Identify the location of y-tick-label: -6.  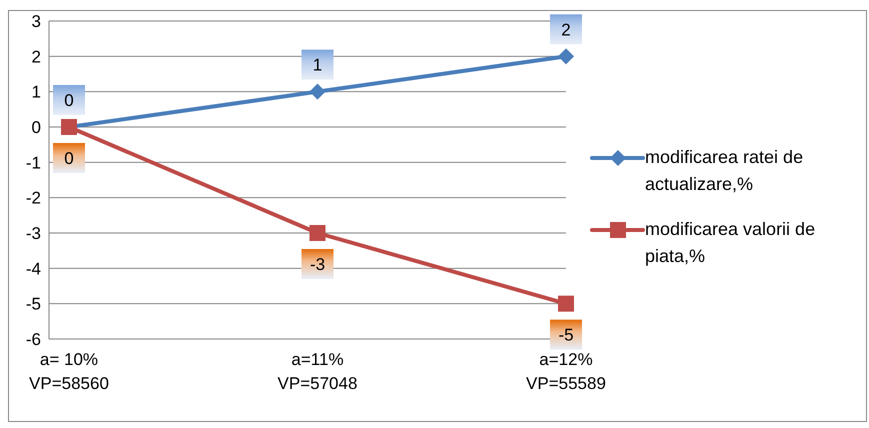
(33, 340).